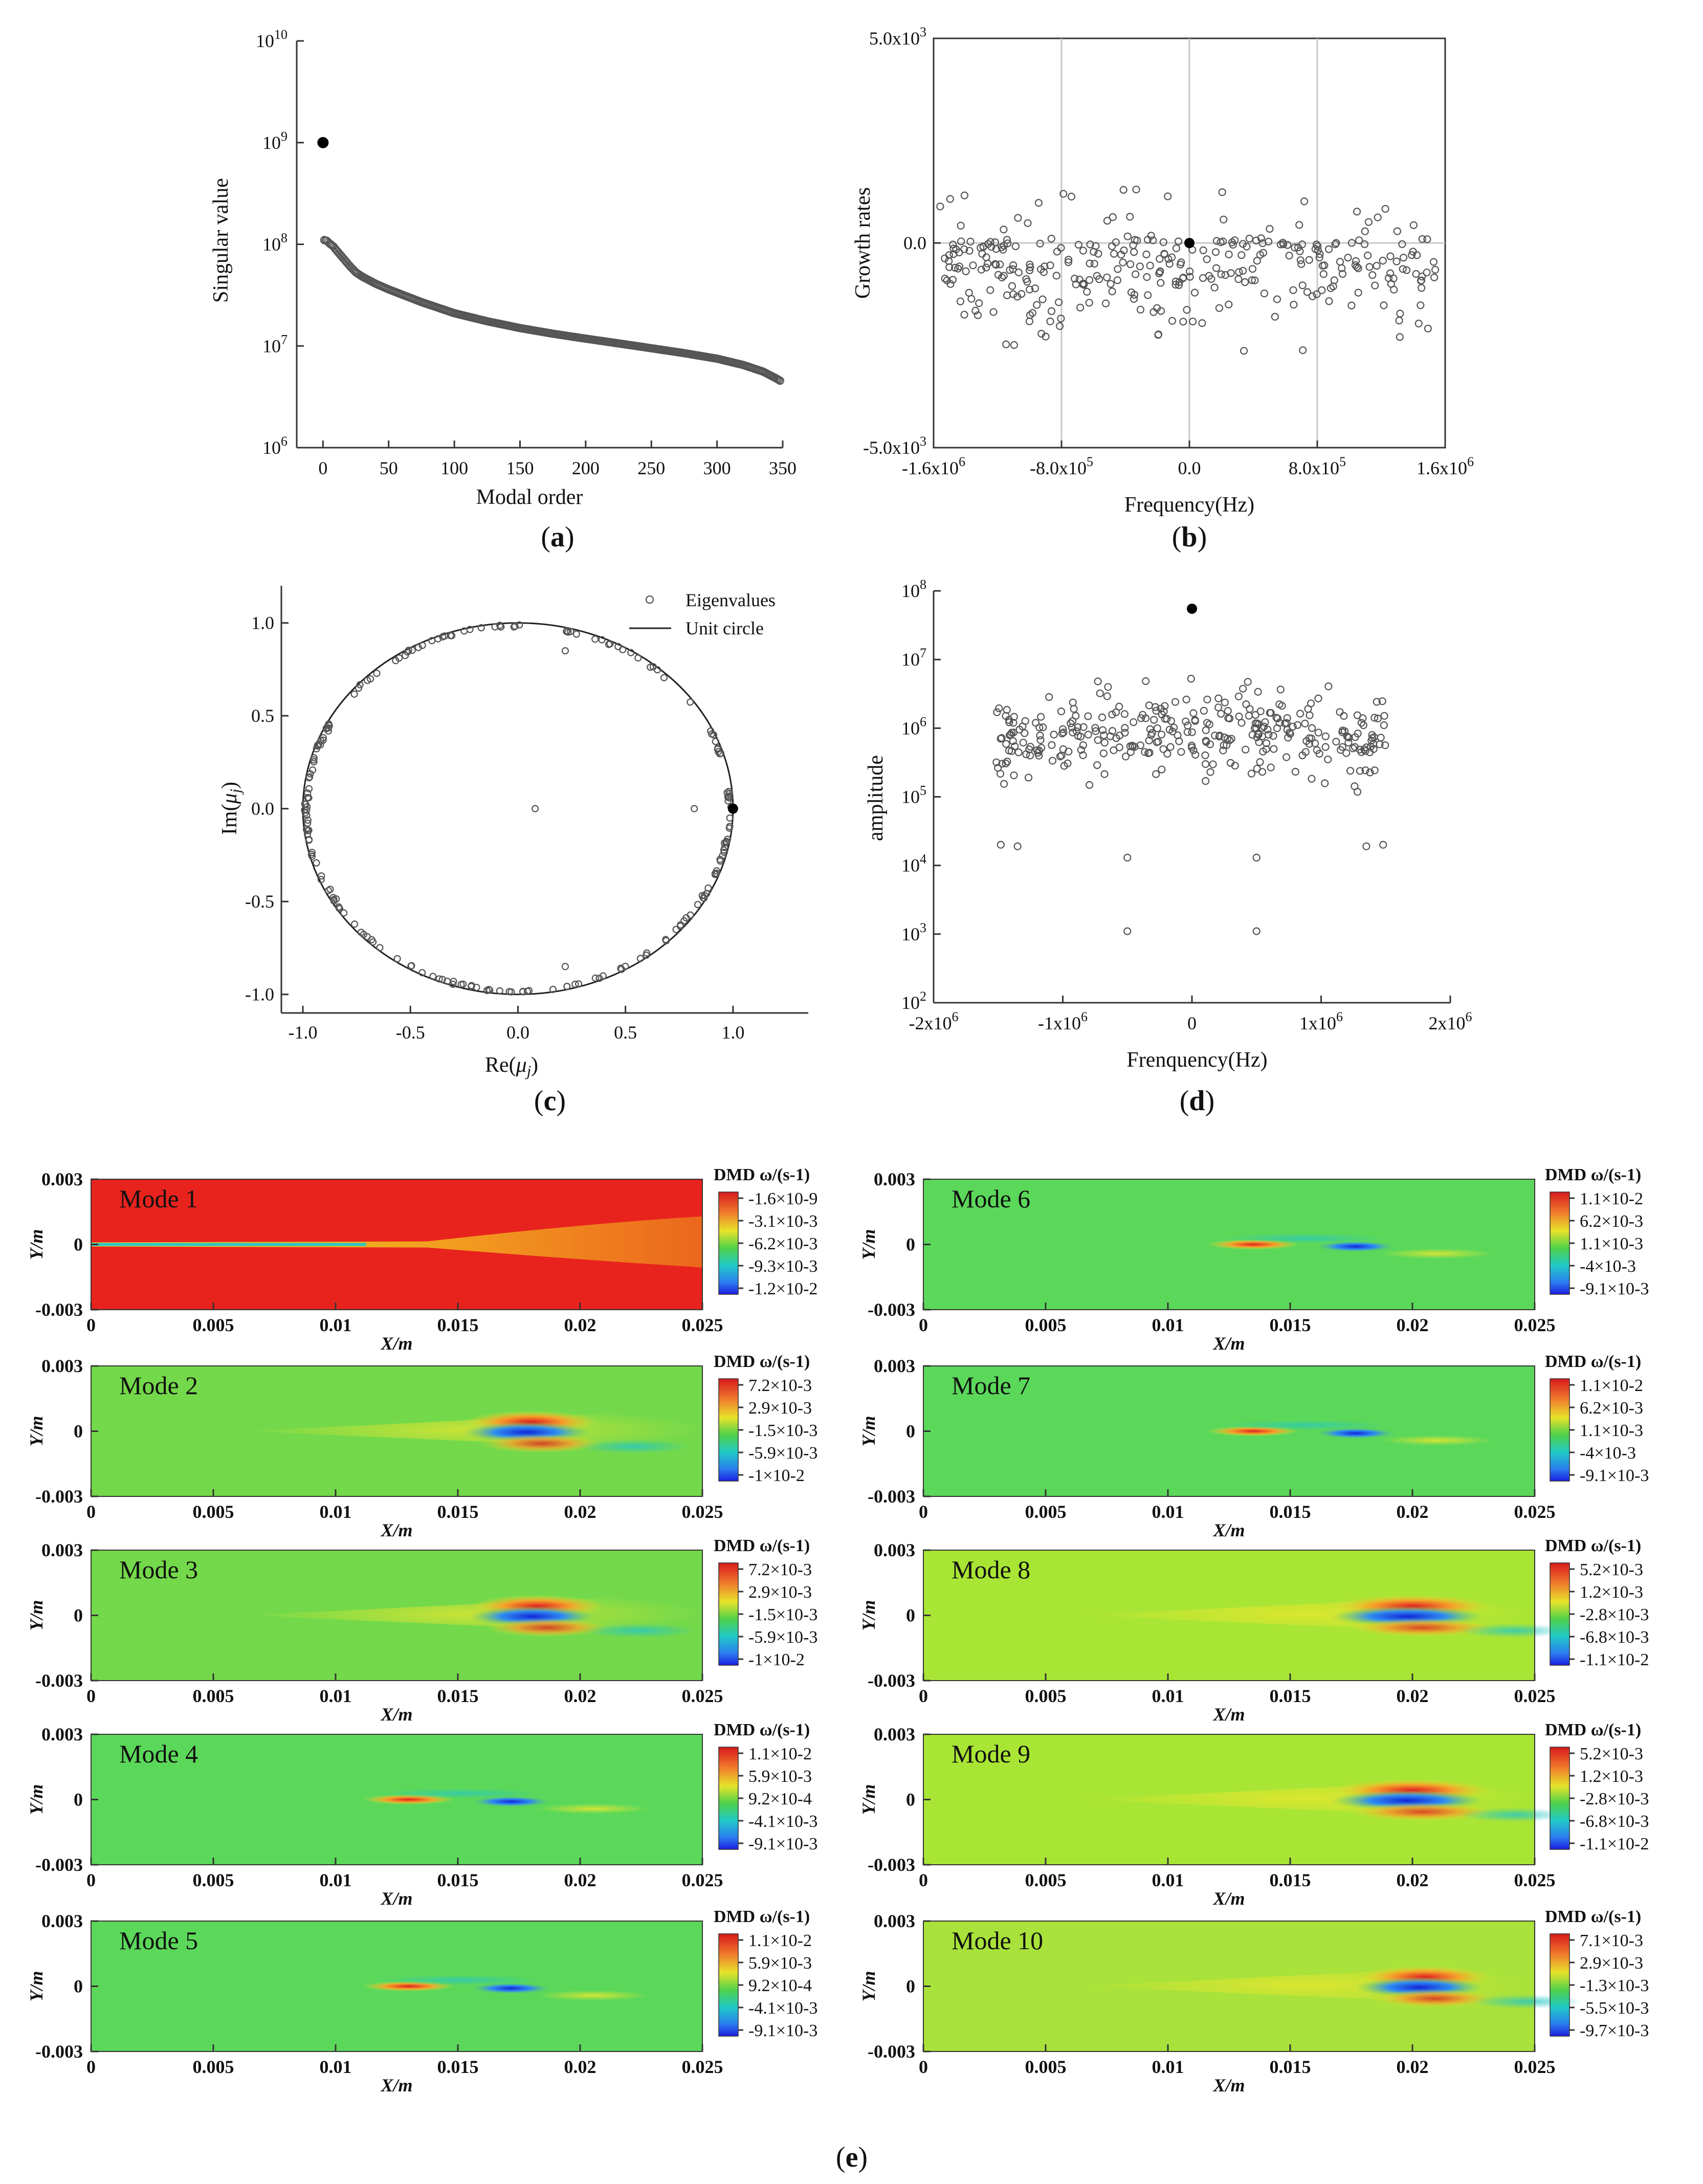  I want to click on mode-8-xtick-label: 0.01, so click(1168, 1696).